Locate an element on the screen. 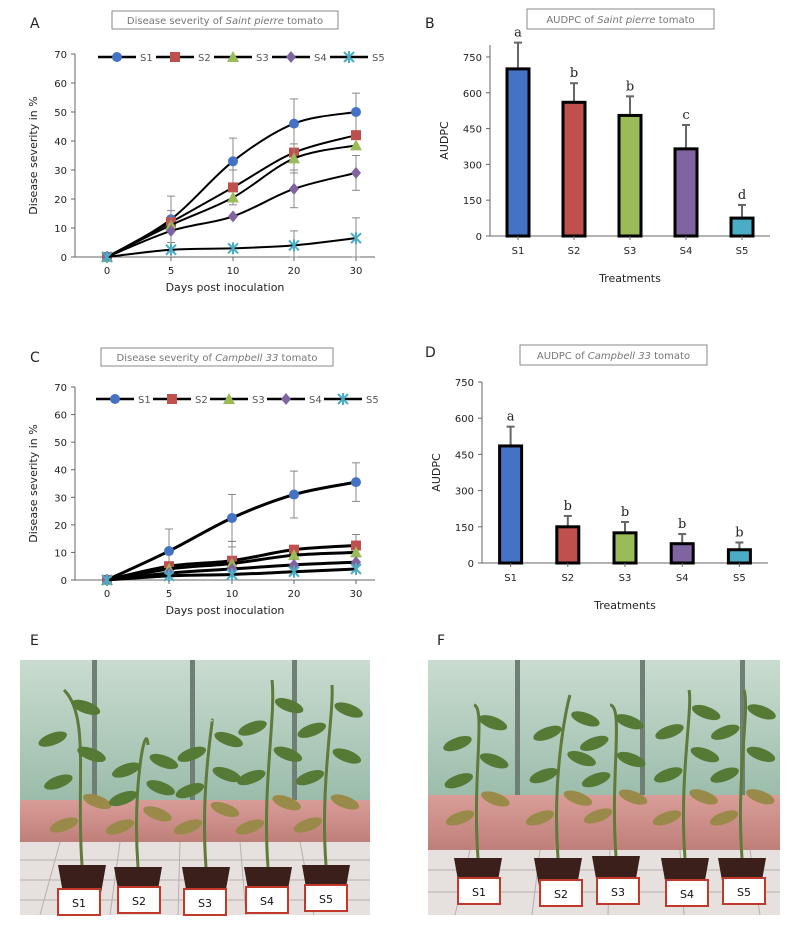 The height and width of the screenshot is (943, 800). chart-a-point-s5 is located at coordinates (233, 248).